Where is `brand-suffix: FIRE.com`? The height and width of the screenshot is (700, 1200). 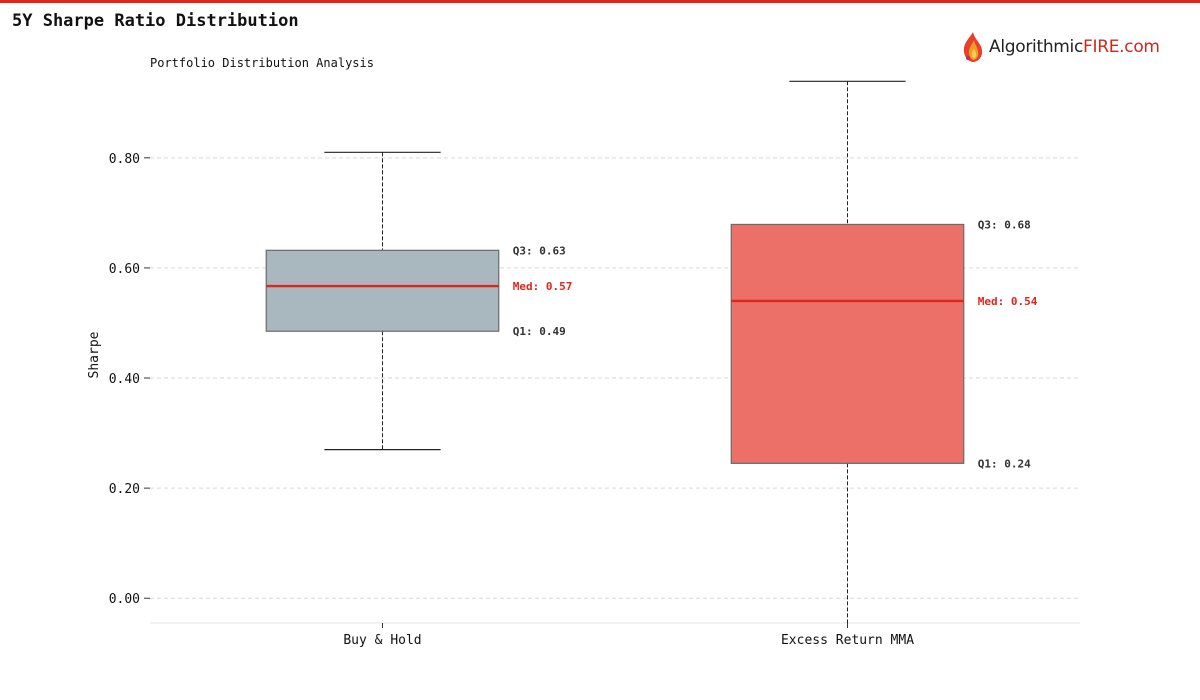 brand-suffix: FIRE.com is located at coordinates (1121, 47).